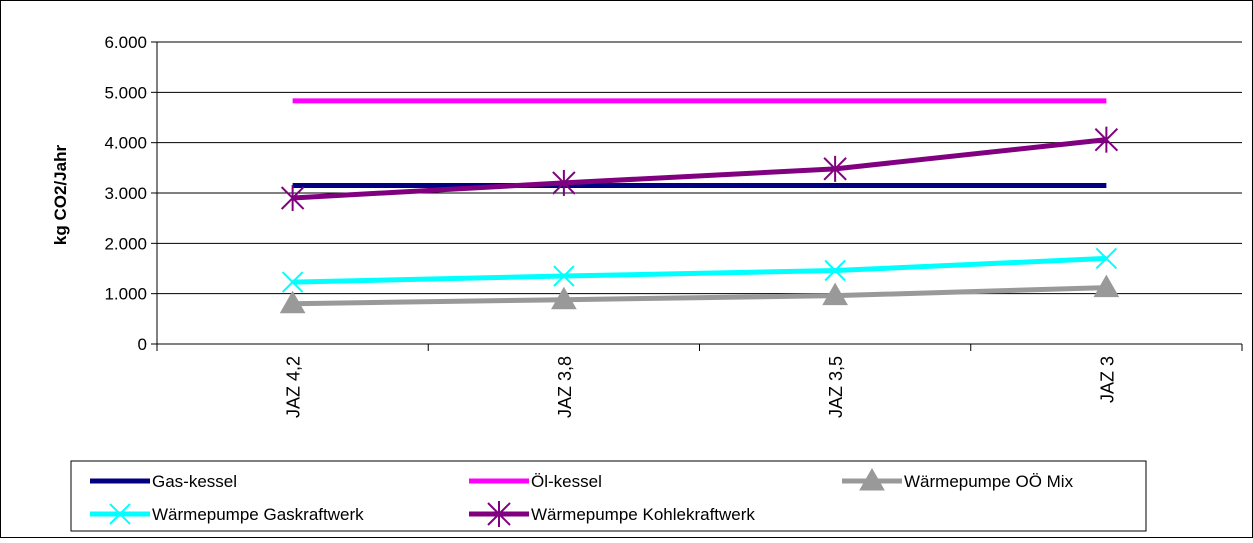  Describe the element at coordinates (125, 193) in the screenshot. I see `y-tick-label: 3.000` at that location.